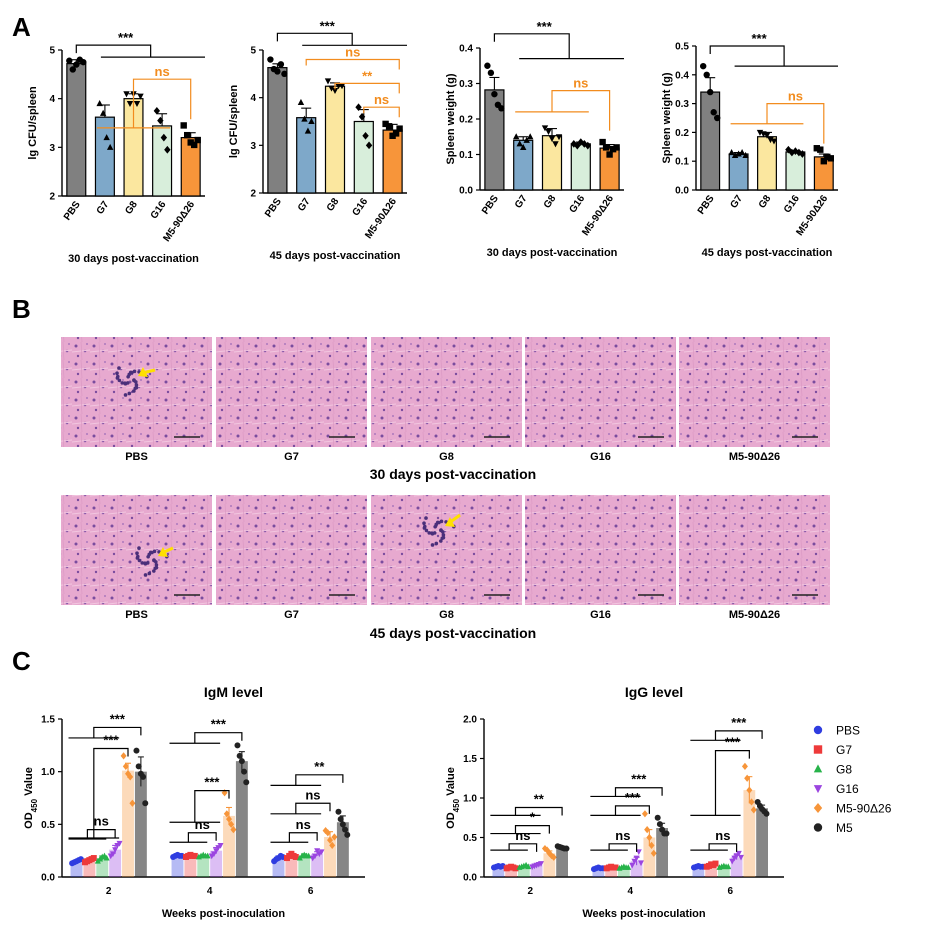 The height and width of the screenshot is (929, 932). What do you see at coordinates (52, 197) in the screenshot?
I see `y-tick-label: 2` at bounding box center [52, 197].